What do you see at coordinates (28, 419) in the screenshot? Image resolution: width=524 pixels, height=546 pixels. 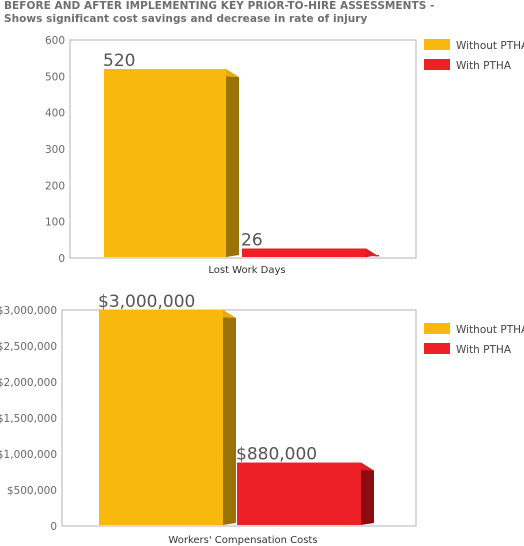 I see `y-tick-label: $1,500,000` at bounding box center [28, 419].